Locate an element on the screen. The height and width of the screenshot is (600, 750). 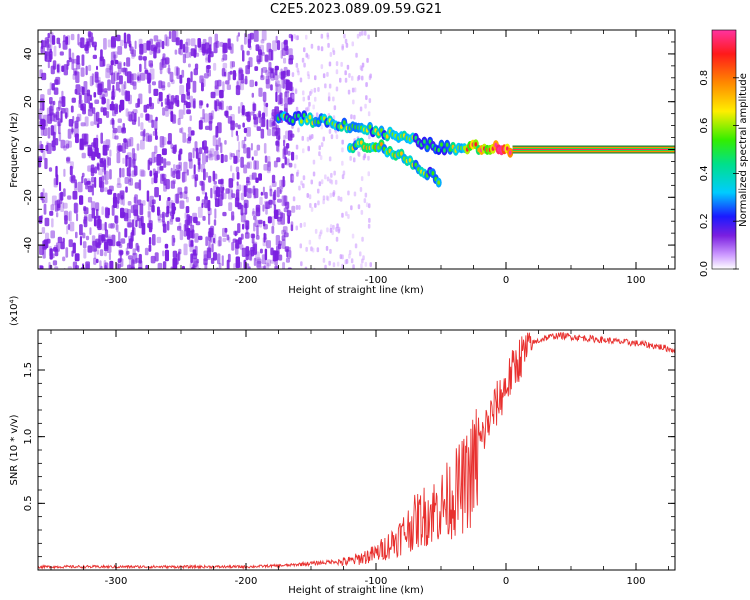
signal-blob is located at coordinates (439, 182).